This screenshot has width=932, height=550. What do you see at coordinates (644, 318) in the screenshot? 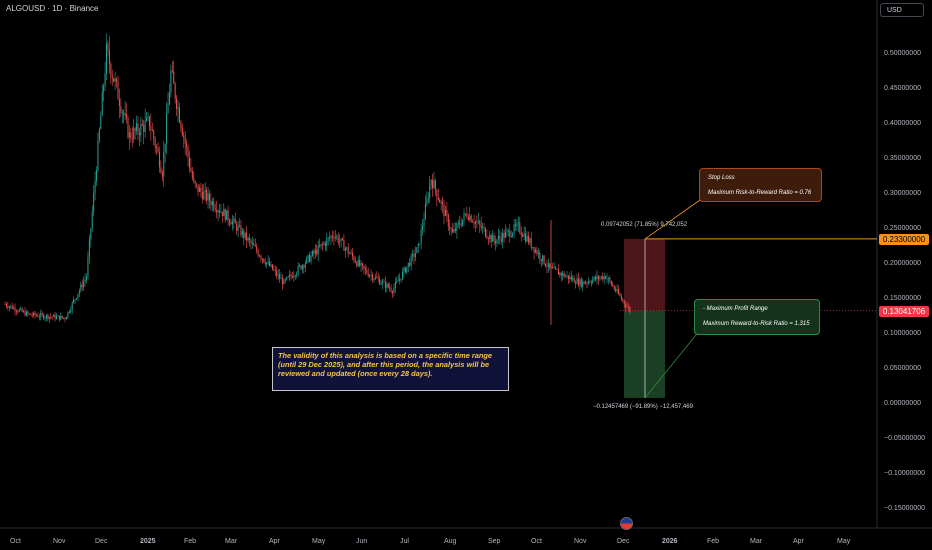
I see `risk-reward-tool` at bounding box center [644, 318].